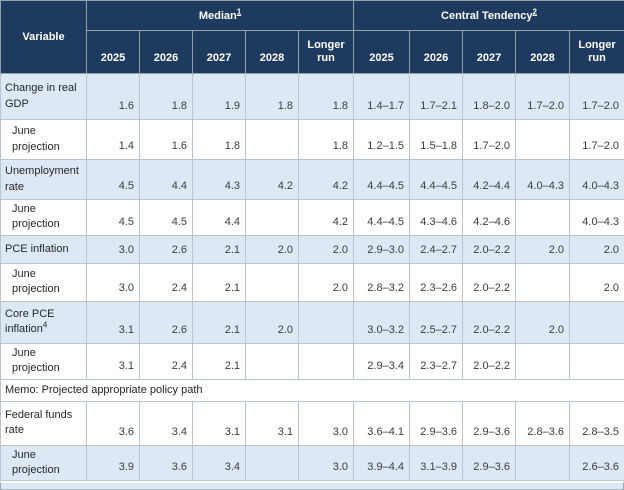 The width and height of the screenshot is (624, 490). Describe the element at coordinates (219, 180) in the screenshot. I see `median-value-cell: 4.3` at that location.